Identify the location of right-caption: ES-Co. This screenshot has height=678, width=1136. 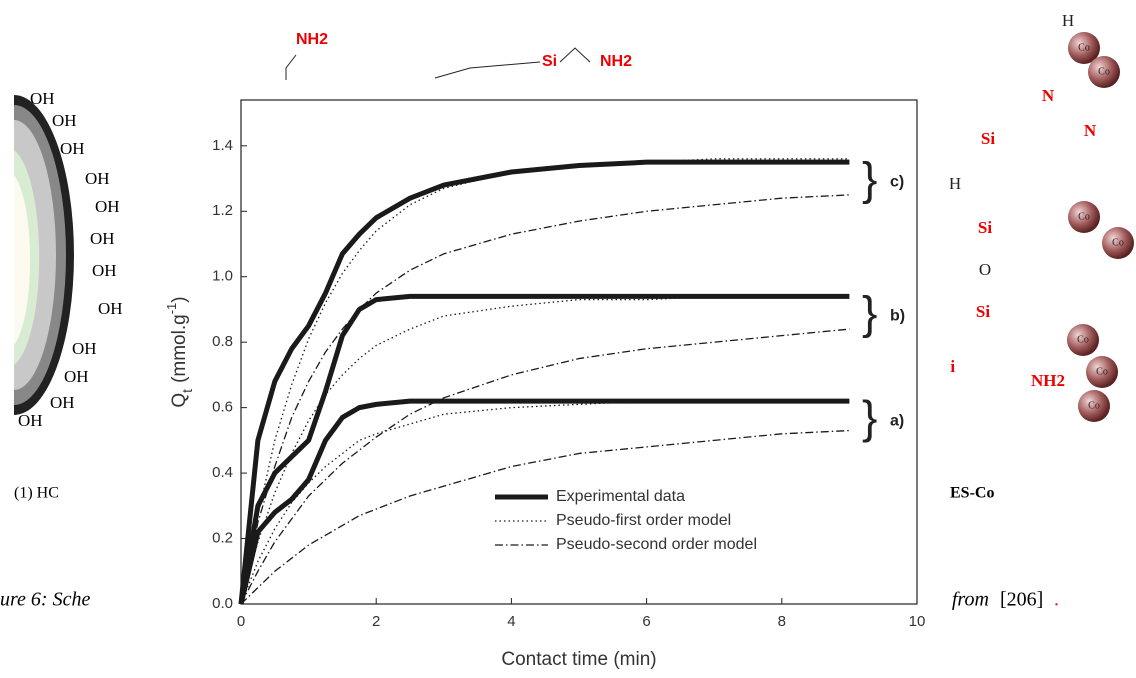
(972, 493).